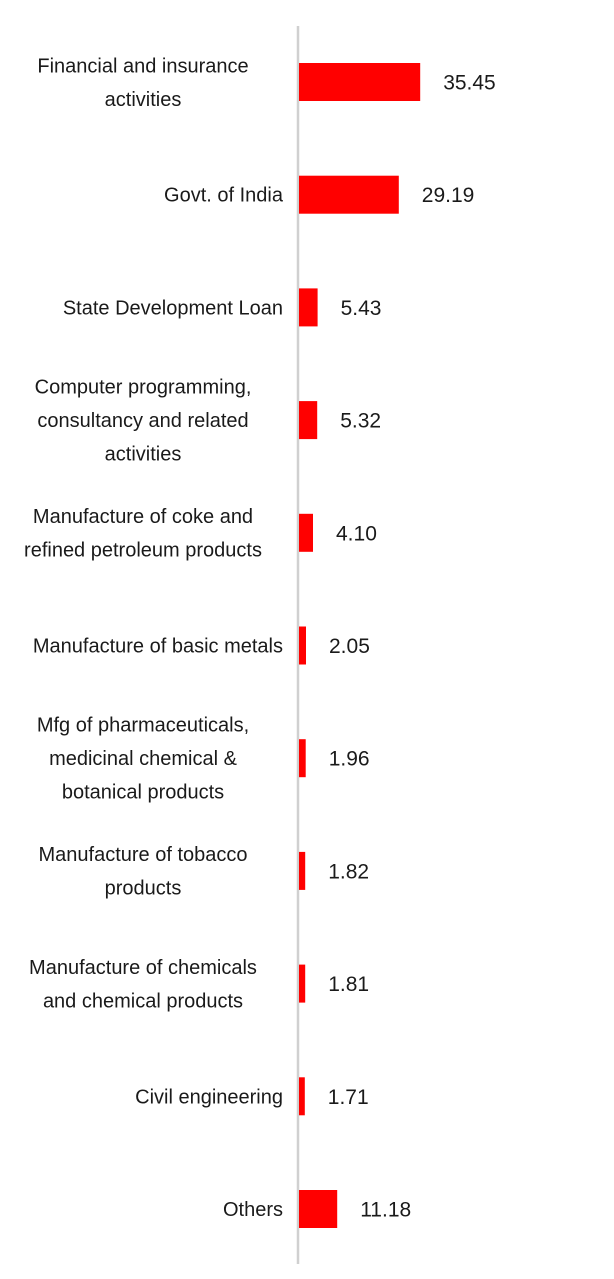 This screenshot has height=1279, width=614. What do you see at coordinates (348, 871) in the screenshot?
I see `bar-value-label: 1.82` at bounding box center [348, 871].